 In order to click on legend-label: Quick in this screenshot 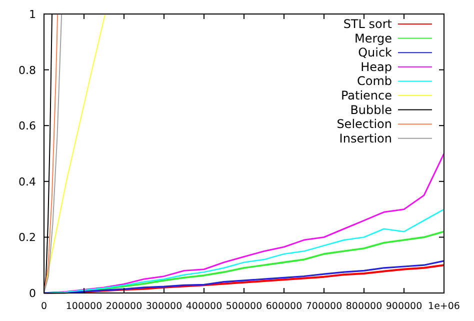, I will do `click(375, 53)`.